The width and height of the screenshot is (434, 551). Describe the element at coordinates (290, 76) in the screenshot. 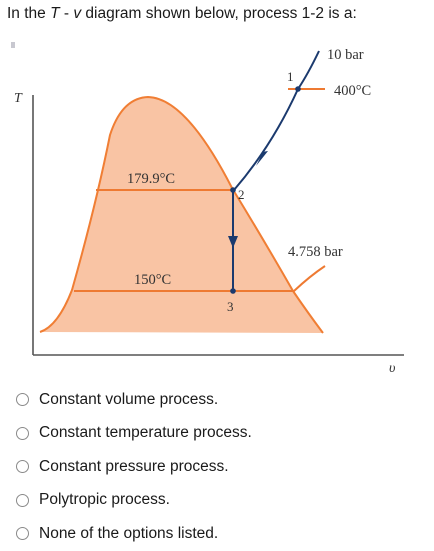

I see `label-state-1: 1` at that location.